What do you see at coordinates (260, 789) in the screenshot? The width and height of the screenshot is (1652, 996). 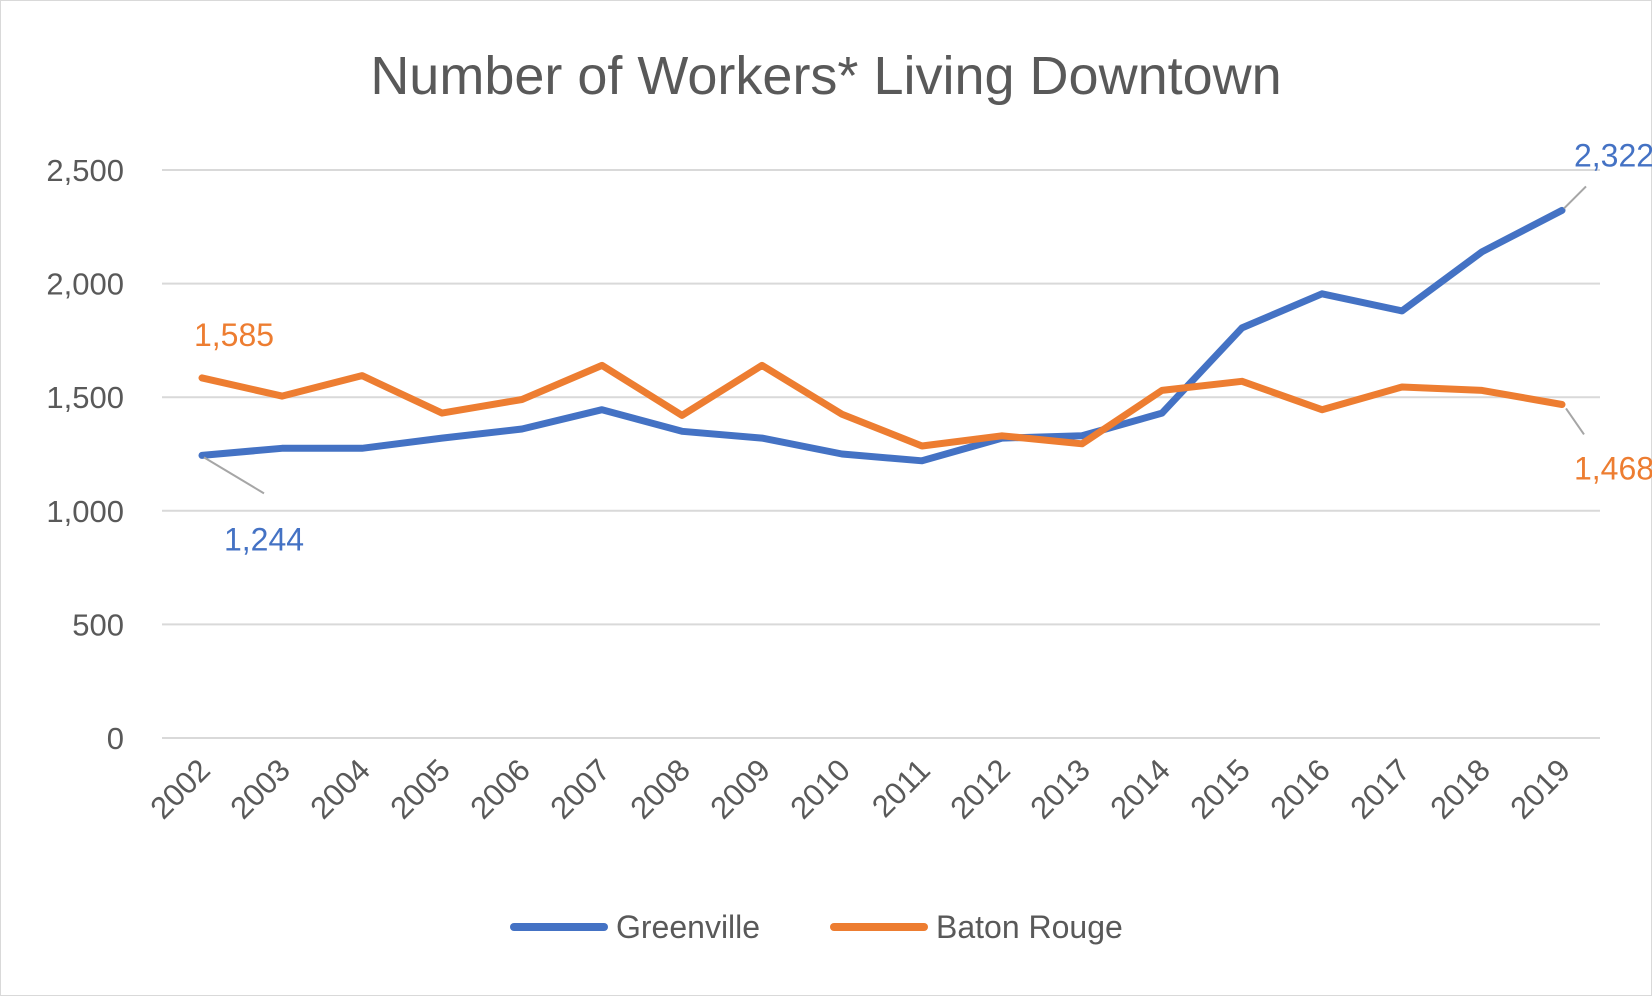 I see `x-tick-label: 2003` at bounding box center [260, 789].